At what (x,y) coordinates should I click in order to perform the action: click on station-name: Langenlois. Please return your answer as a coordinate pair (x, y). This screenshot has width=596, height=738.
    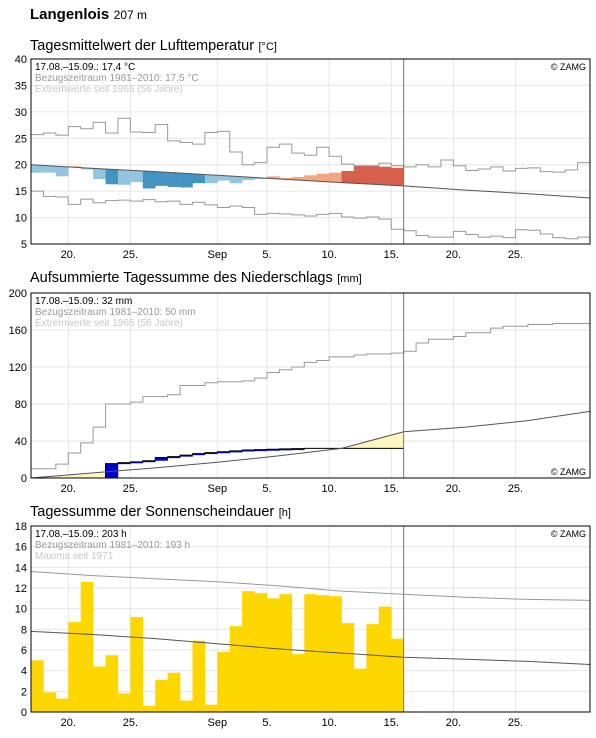
    Looking at the image, I should click on (70, 14).